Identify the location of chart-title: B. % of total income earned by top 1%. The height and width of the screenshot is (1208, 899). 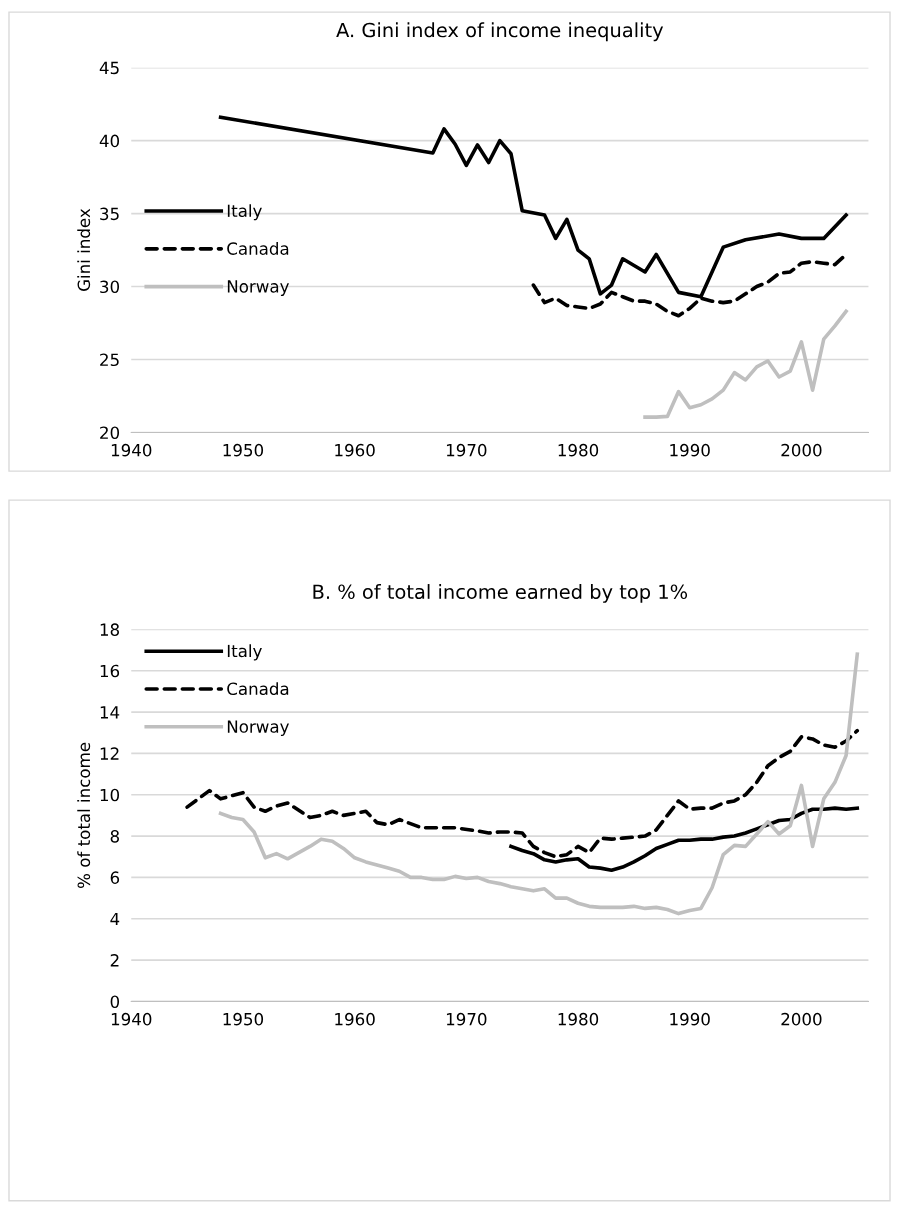
(500, 593).